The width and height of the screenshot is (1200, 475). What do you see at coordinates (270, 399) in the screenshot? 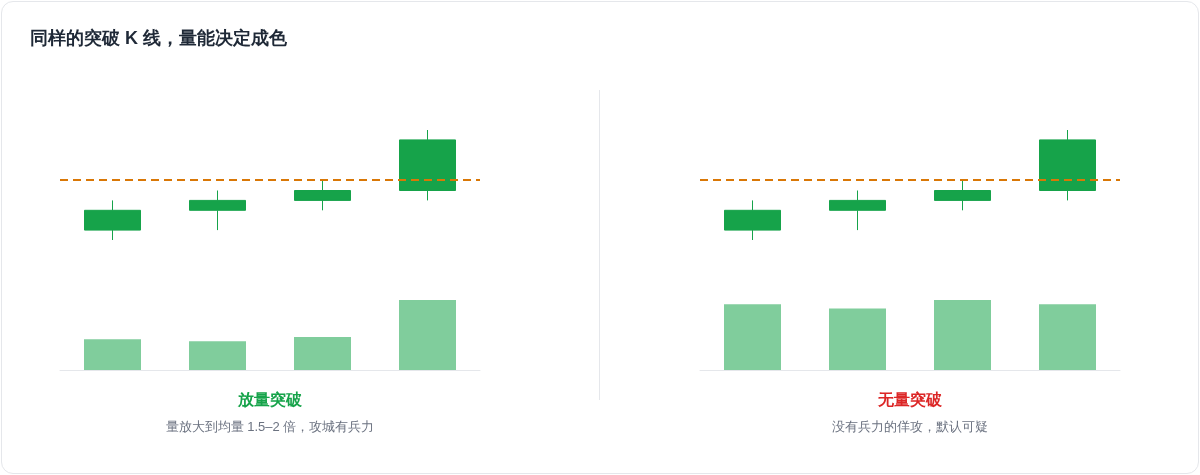
I see `text: 放量突破` at bounding box center [270, 399].